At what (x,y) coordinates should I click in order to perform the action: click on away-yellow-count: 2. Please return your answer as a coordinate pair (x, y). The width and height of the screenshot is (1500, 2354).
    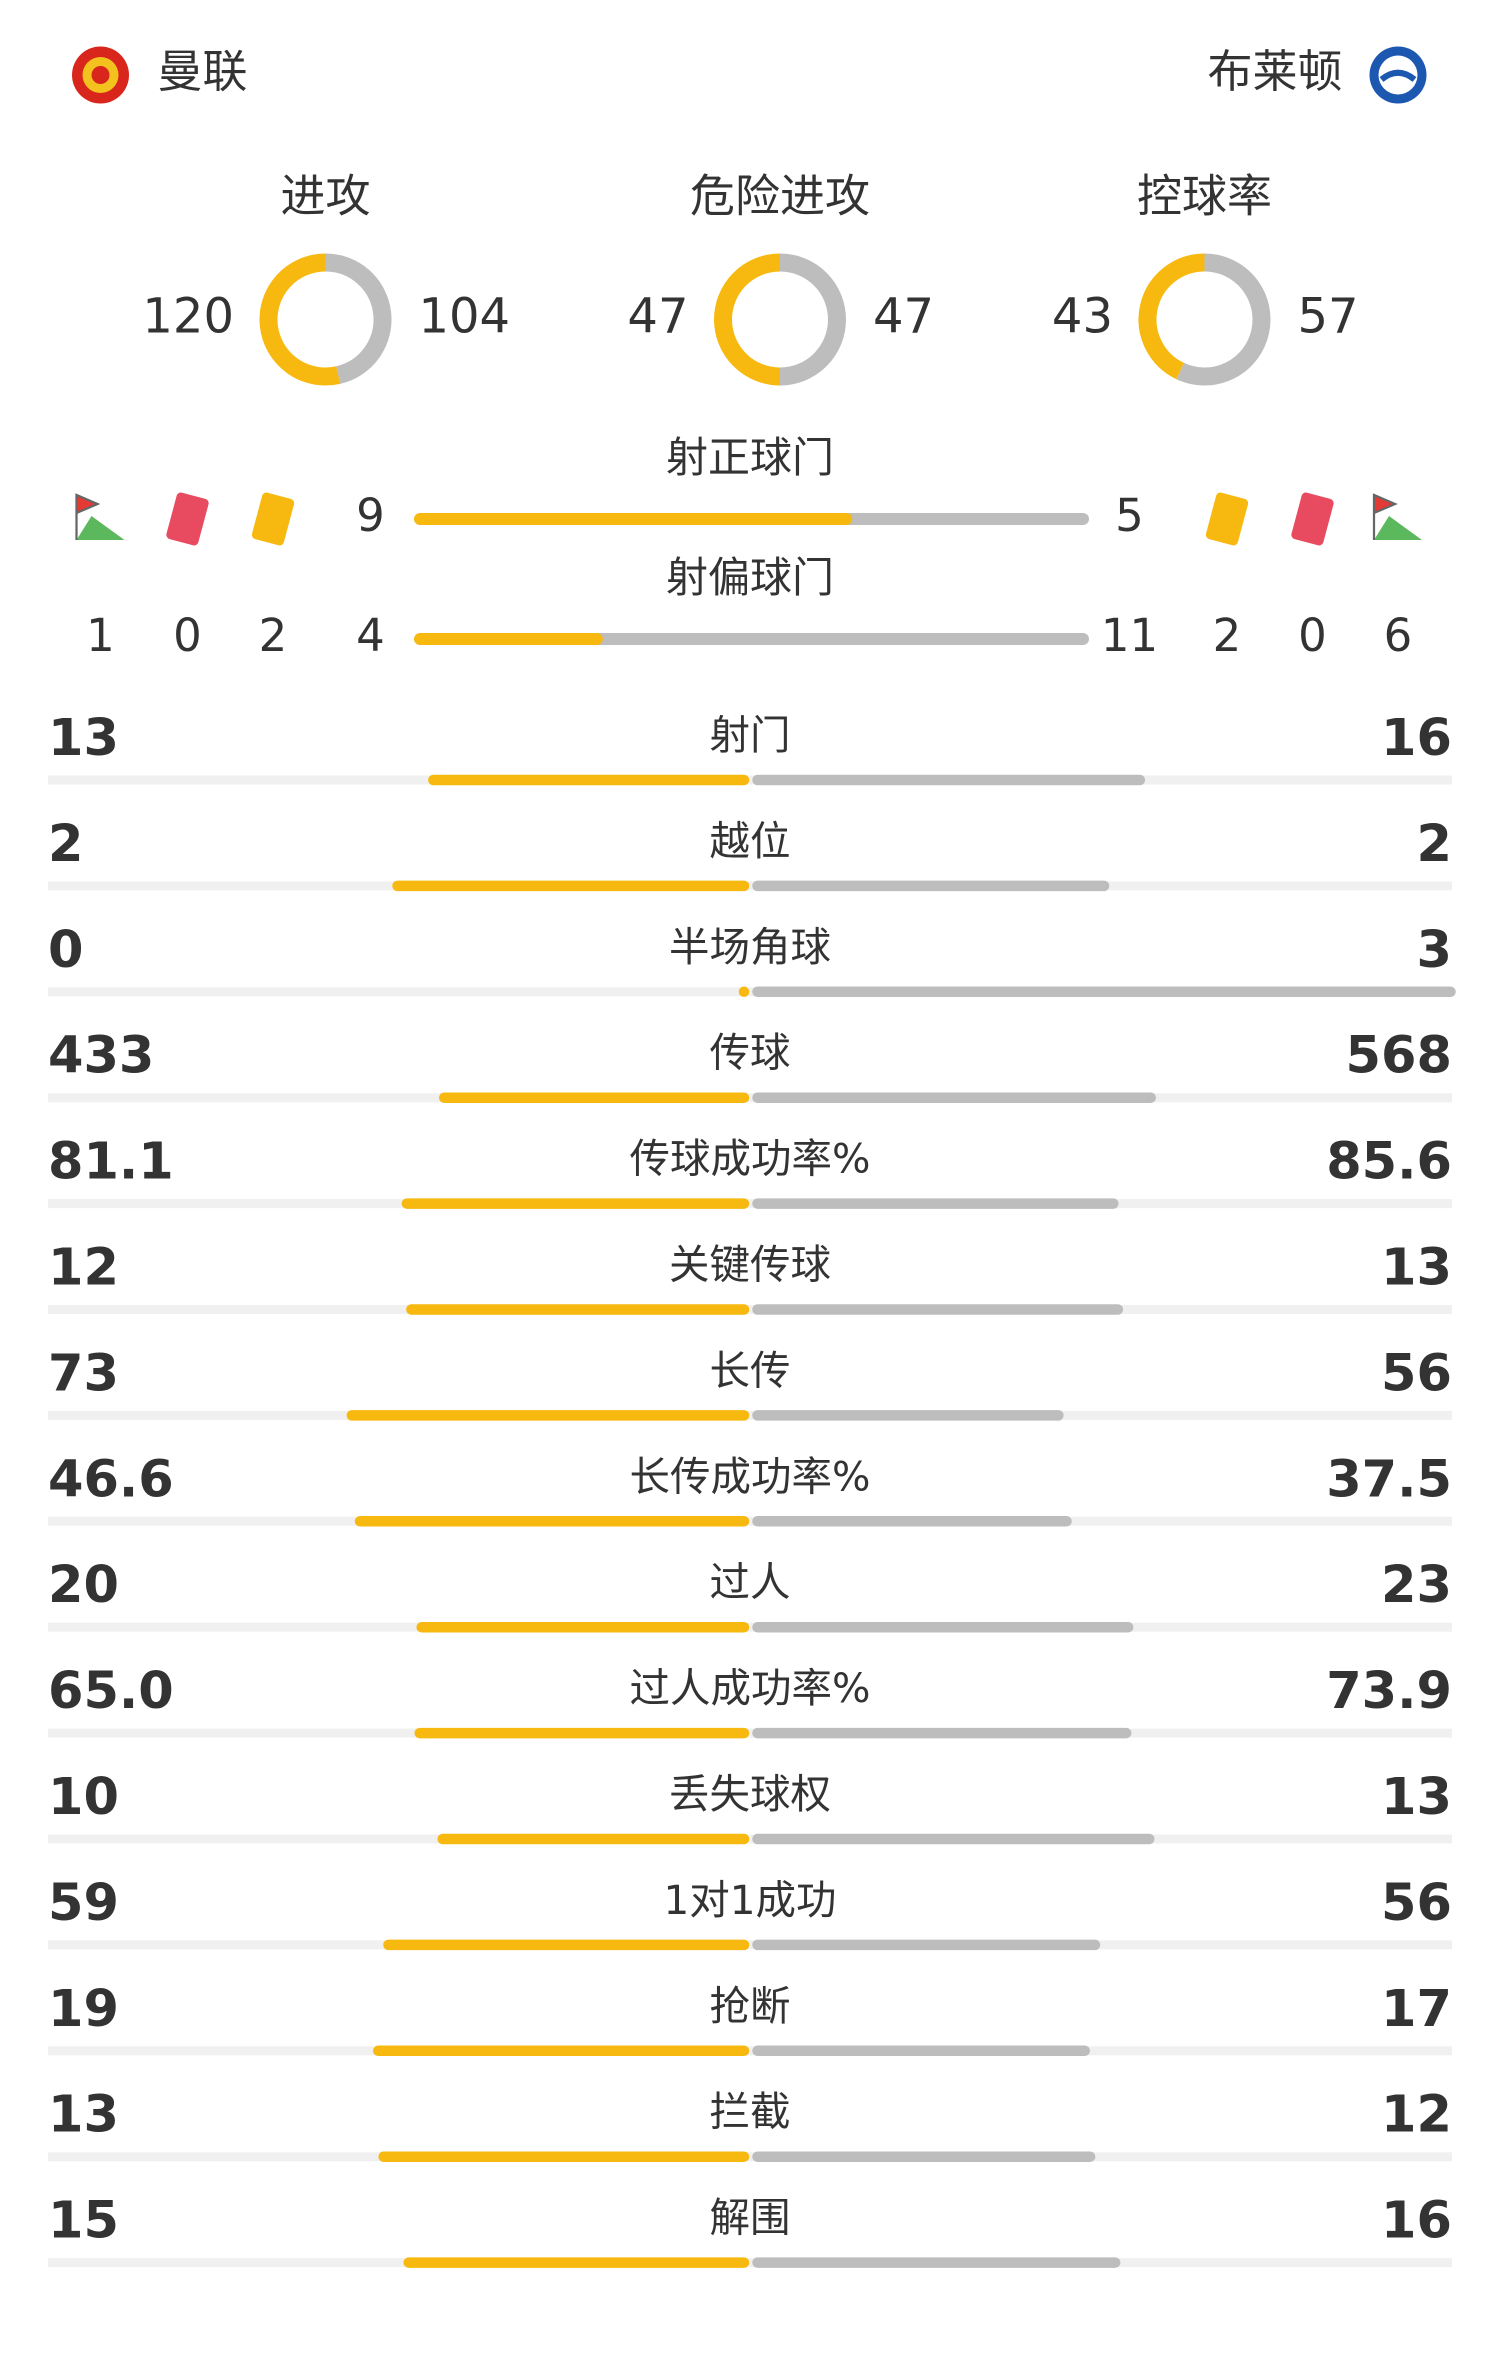
    Looking at the image, I should click on (1227, 635).